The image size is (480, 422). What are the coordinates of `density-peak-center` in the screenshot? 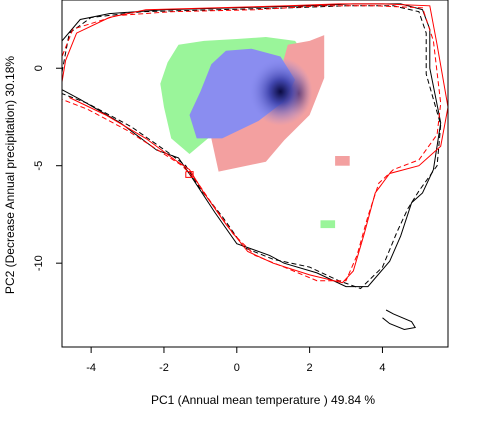 It's located at (280, 91).